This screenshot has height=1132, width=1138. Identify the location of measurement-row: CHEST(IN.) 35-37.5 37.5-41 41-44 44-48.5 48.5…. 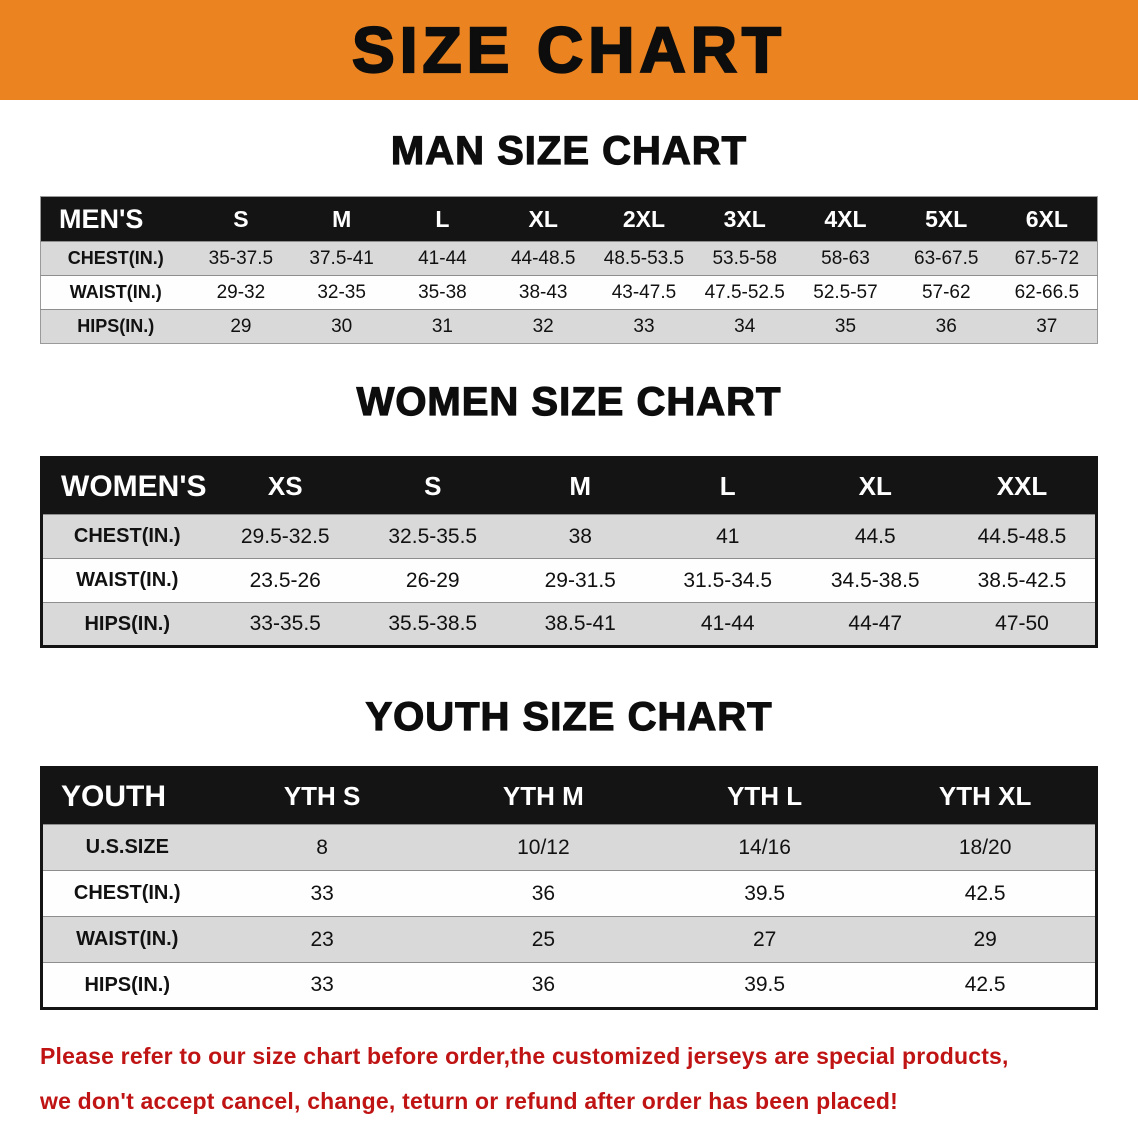
(569, 258).